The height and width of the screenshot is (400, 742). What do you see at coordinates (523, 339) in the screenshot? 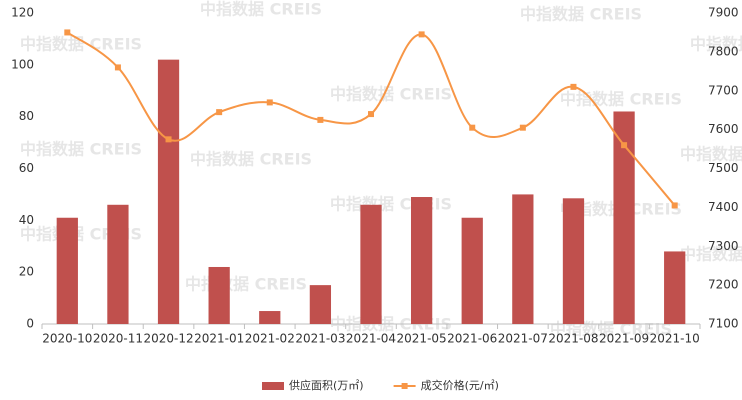
I see `x-tick-label: 2021-07` at bounding box center [523, 339].